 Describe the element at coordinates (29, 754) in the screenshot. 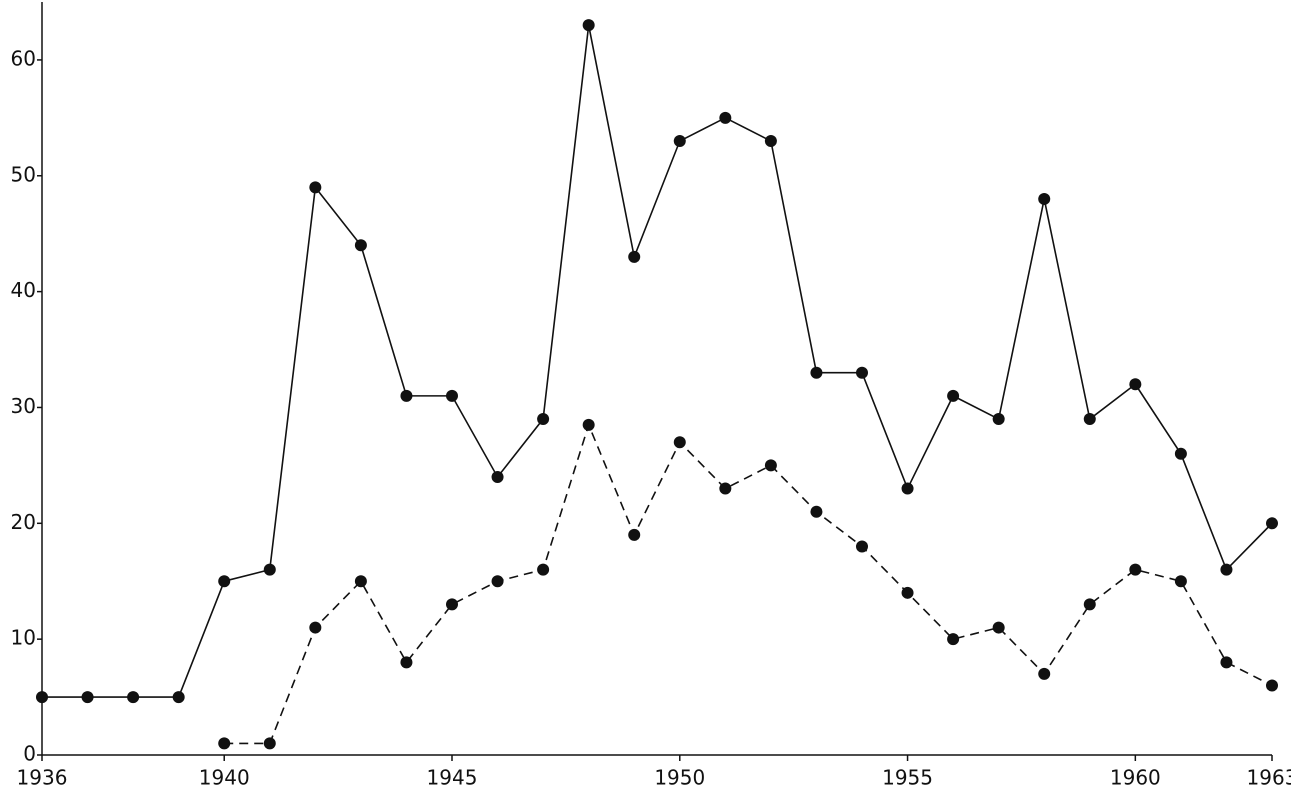

I see `y-tick-label: 0` at that location.